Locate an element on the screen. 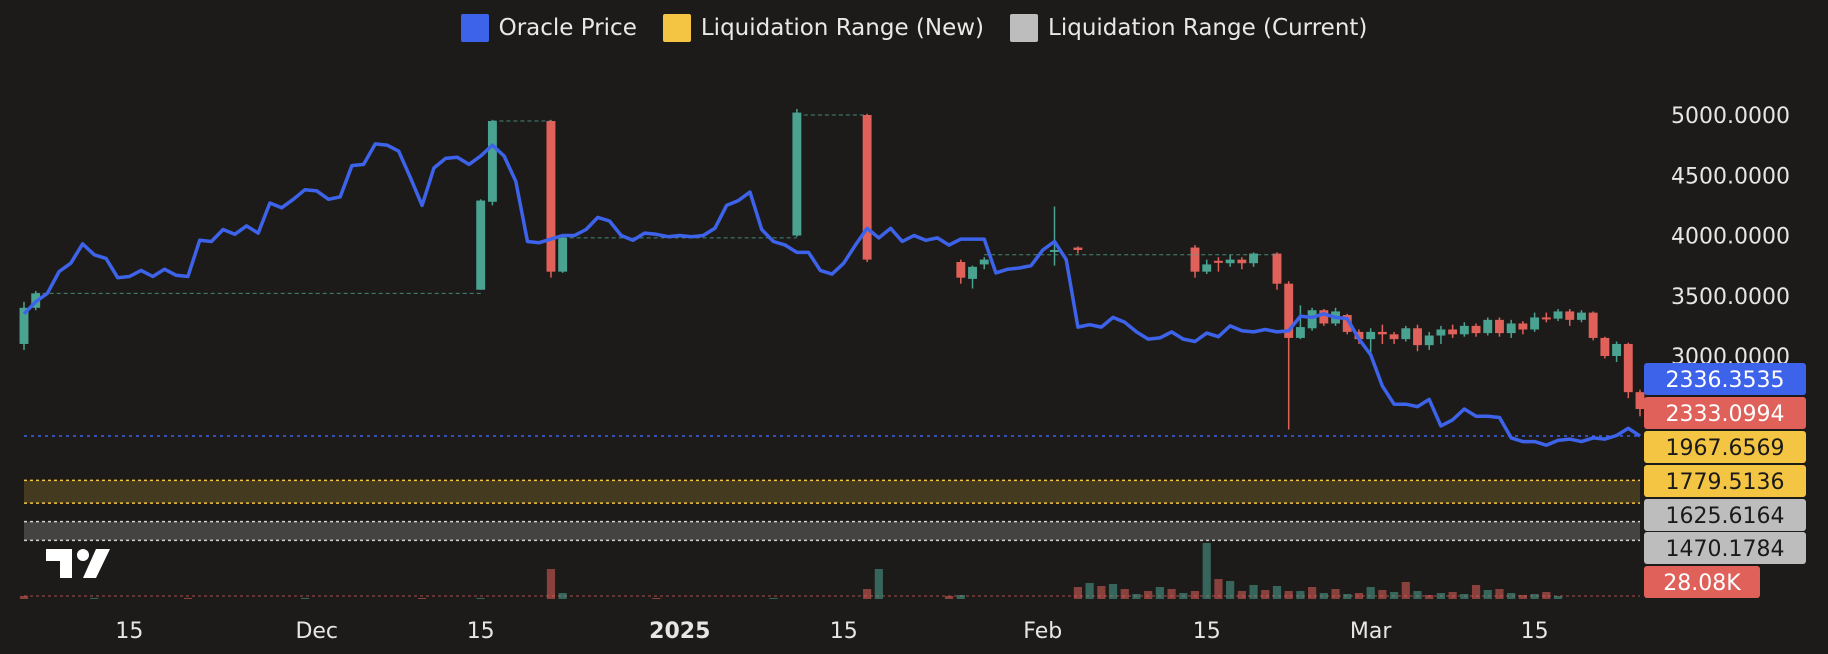  legend-swatch-oracle-price is located at coordinates (474, 28).